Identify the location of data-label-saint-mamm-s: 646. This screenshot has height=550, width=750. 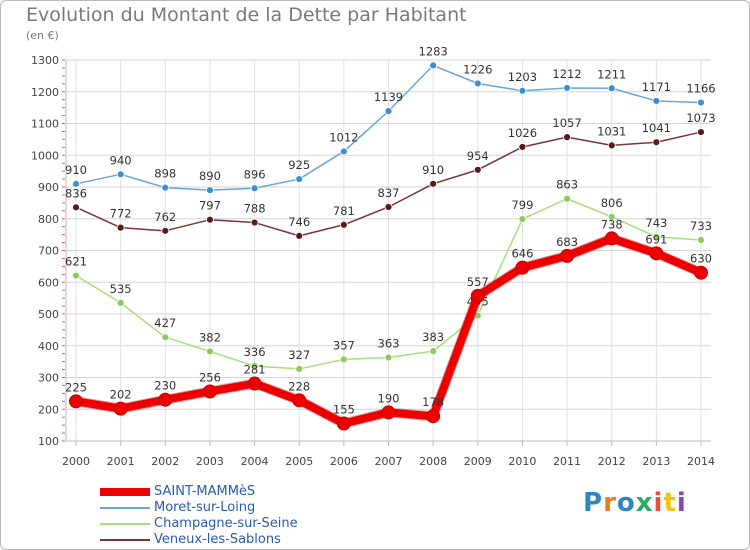
(522, 254).